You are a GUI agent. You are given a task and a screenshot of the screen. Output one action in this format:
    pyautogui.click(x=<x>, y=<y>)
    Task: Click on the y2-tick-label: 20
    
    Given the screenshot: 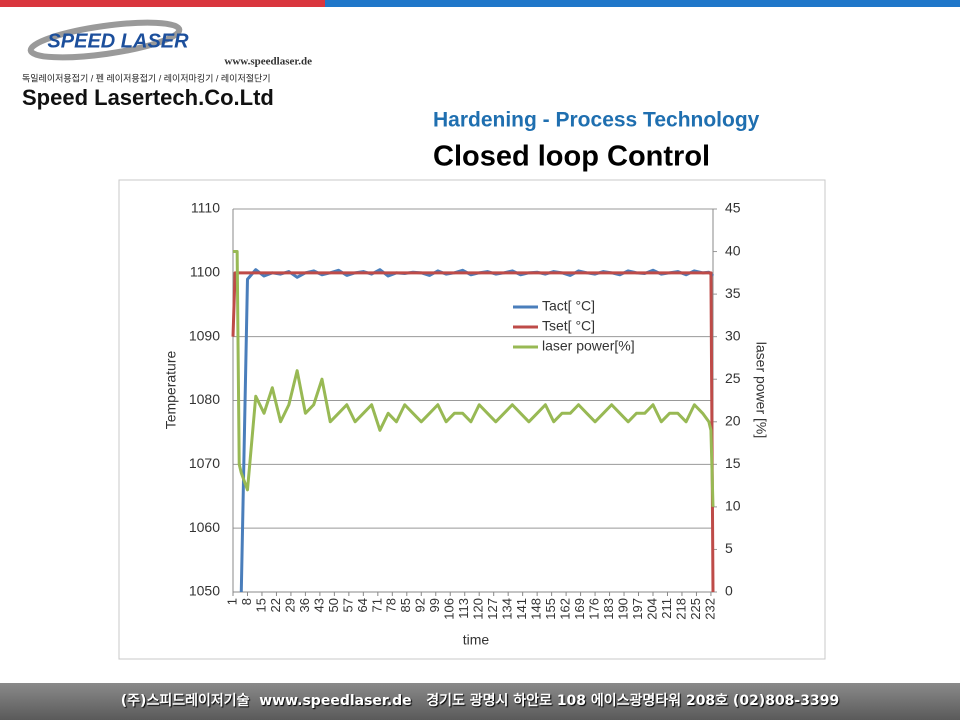 What is the action you would take?
    pyautogui.click(x=733, y=420)
    